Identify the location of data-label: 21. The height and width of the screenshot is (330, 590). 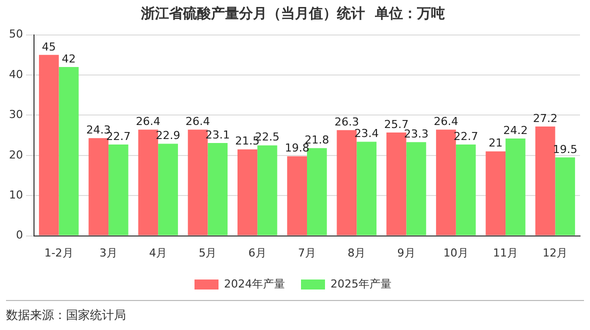
(495, 143).